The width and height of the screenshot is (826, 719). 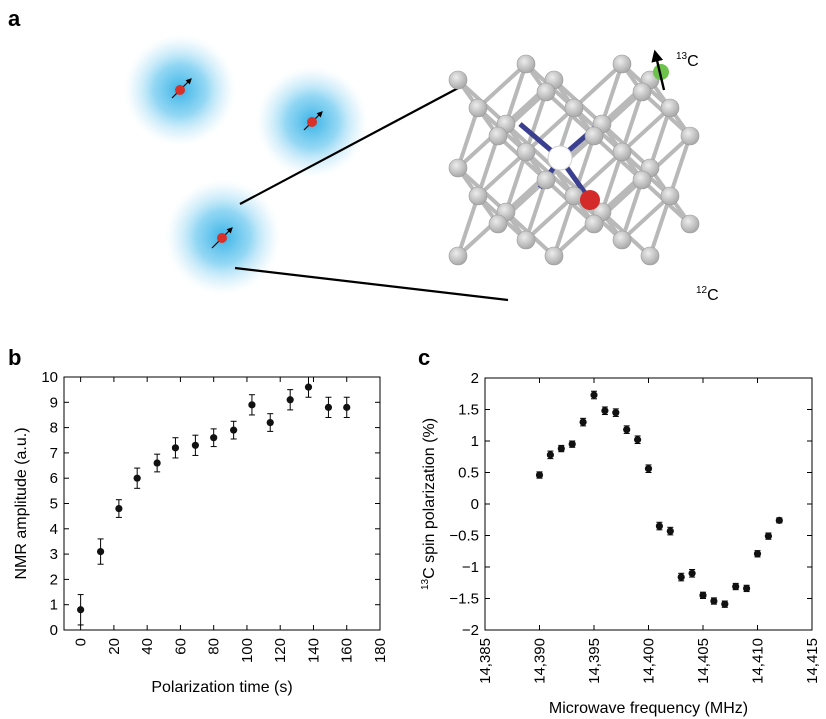 What do you see at coordinates (470, 630) in the screenshot?
I see `y-tick-label: −2` at bounding box center [470, 630].